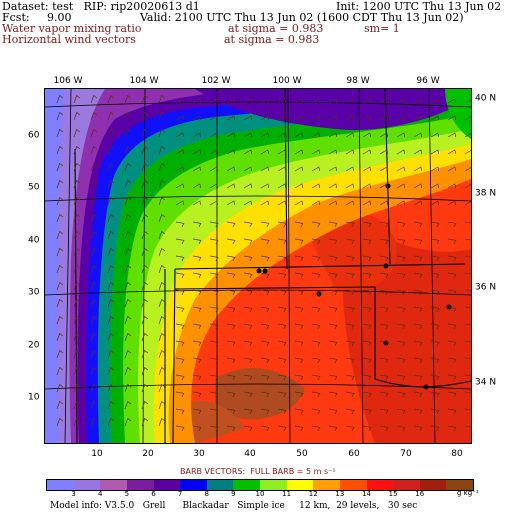 This screenshot has width=512, height=512. I want to click on lat-label: 38 N, so click(486, 193).